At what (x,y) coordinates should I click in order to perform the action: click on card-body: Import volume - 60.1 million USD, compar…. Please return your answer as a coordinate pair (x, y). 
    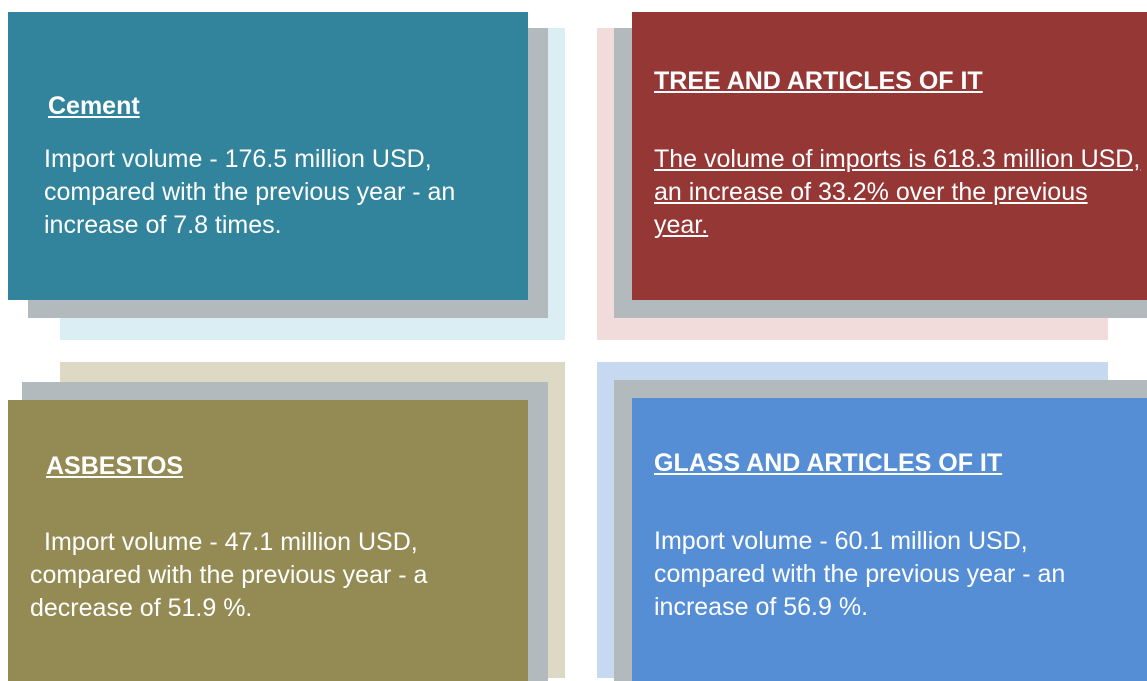
    Looking at the image, I should click on (860, 574).